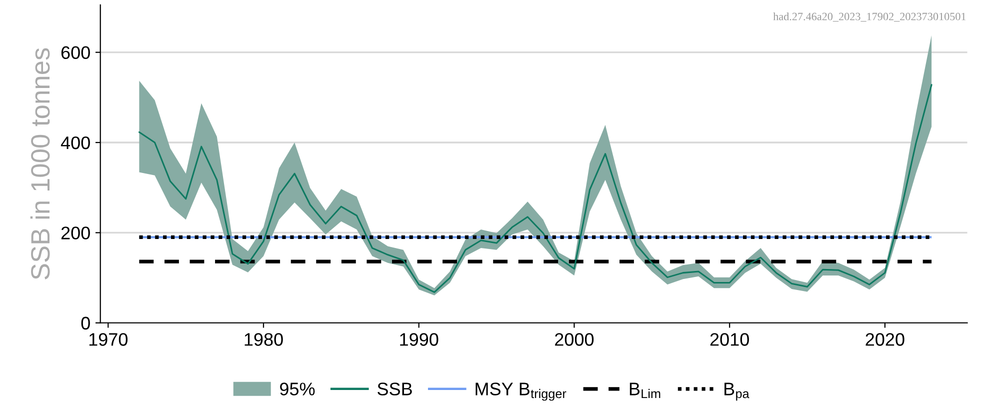  I want to click on x-tick-label: 1970, so click(108, 339).